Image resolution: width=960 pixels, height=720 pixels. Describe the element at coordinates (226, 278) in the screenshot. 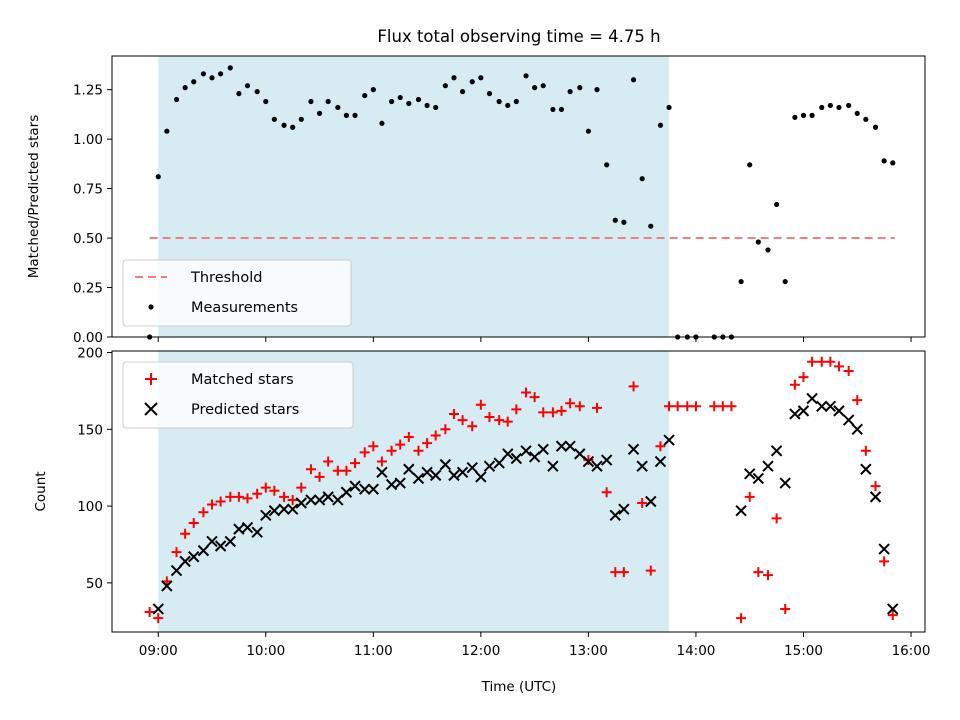

I see `legend-label: Threshold` at that location.